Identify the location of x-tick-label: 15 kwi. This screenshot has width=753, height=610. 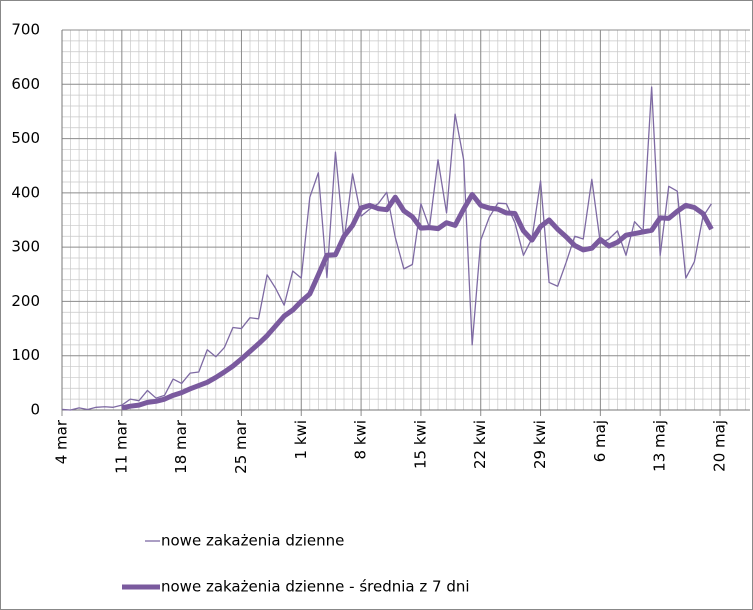
(420, 444).